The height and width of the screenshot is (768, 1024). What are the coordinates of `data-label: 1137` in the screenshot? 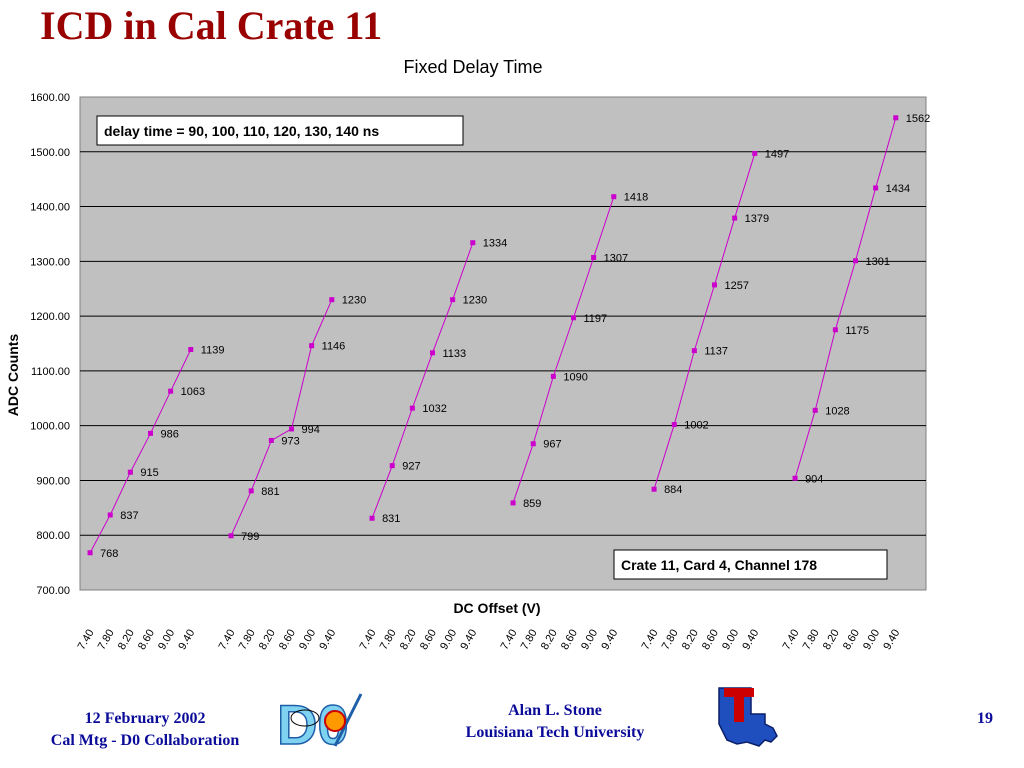 It's located at (716, 352).